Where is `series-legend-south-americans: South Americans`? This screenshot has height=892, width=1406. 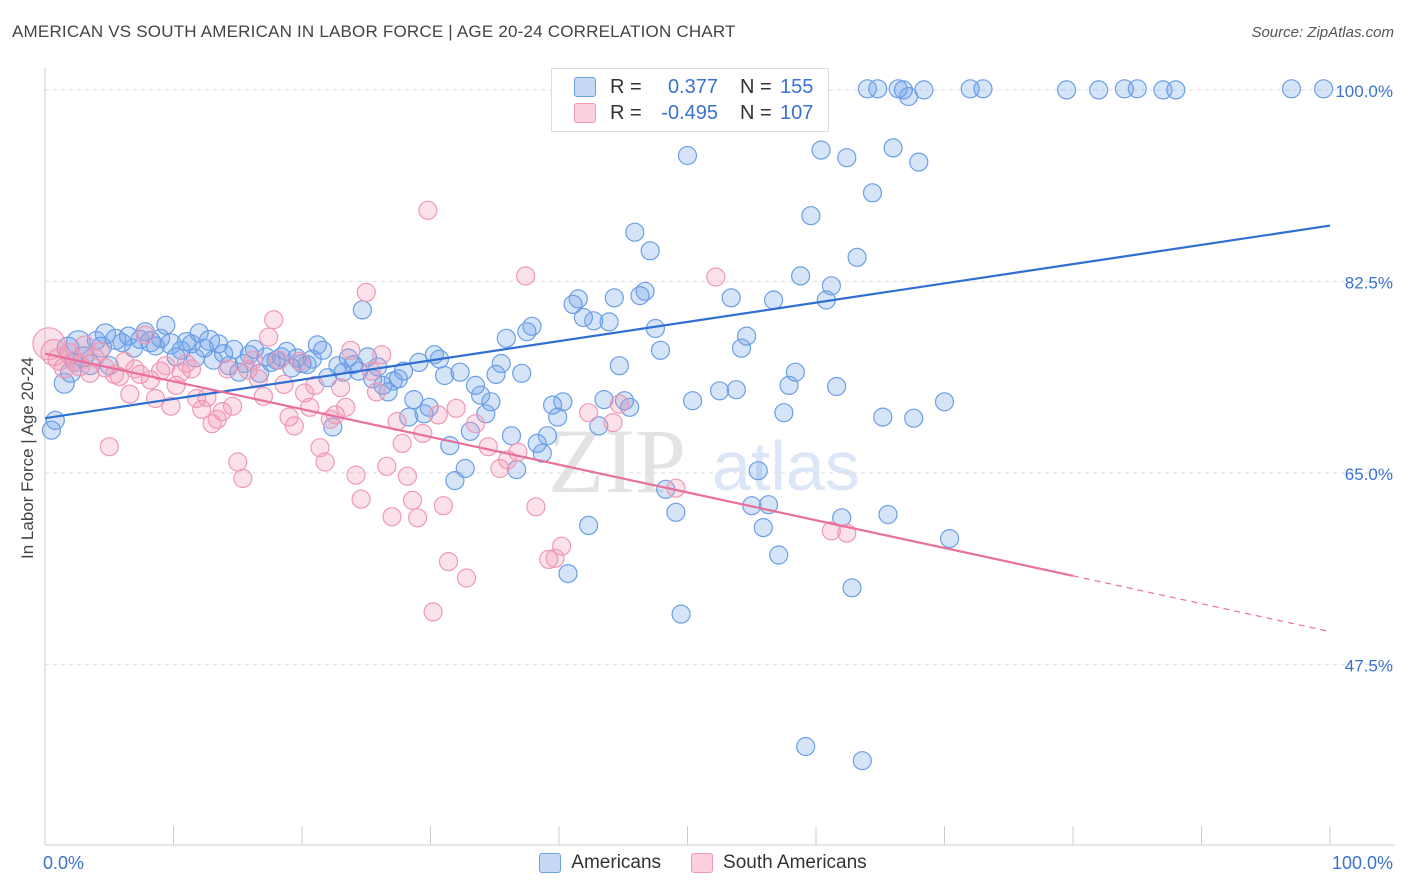
series-legend-south-americans: South Americans is located at coordinates (779, 863).